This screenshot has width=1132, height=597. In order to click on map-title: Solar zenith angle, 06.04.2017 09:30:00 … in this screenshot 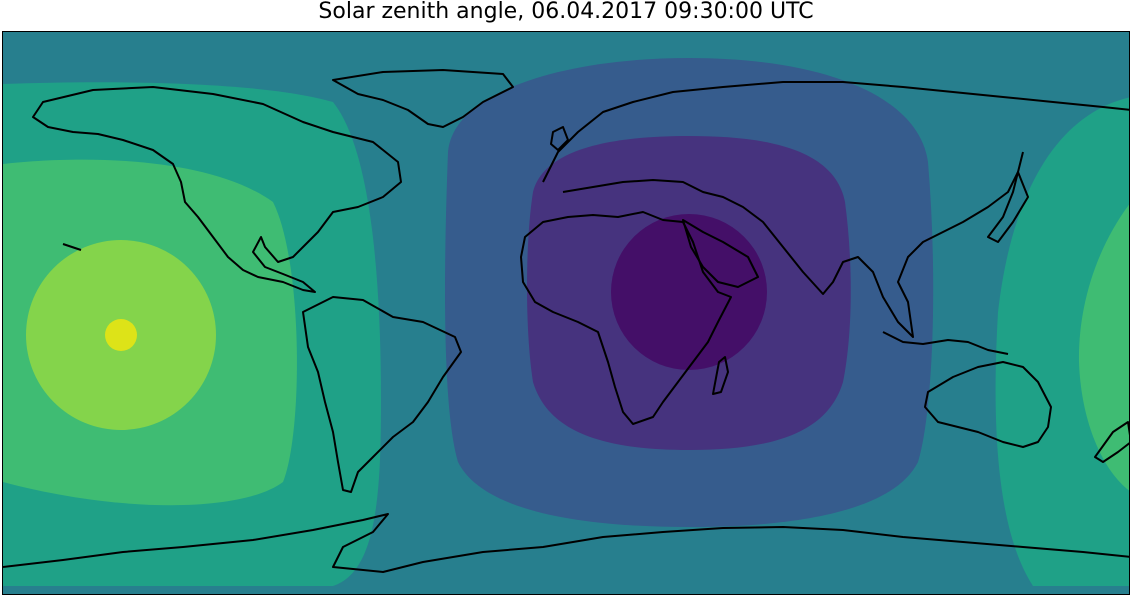, I will do `click(566, 12)`.